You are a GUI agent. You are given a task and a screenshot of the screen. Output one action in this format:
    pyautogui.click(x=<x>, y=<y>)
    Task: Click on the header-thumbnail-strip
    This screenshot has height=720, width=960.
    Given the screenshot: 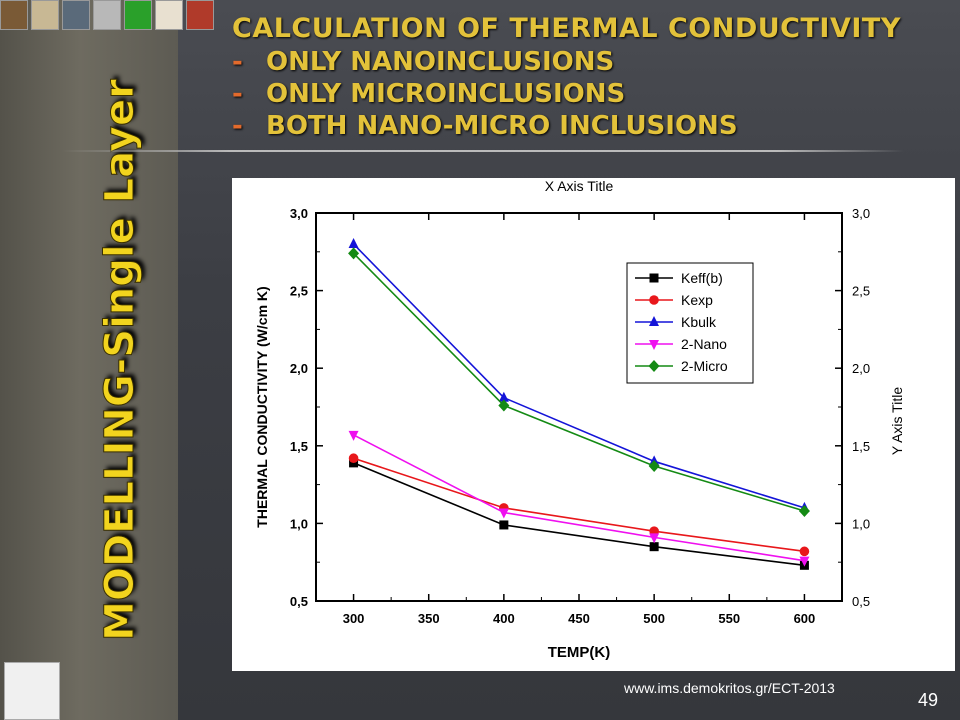 What is the action you would take?
    pyautogui.click(x=108, y=16)
    